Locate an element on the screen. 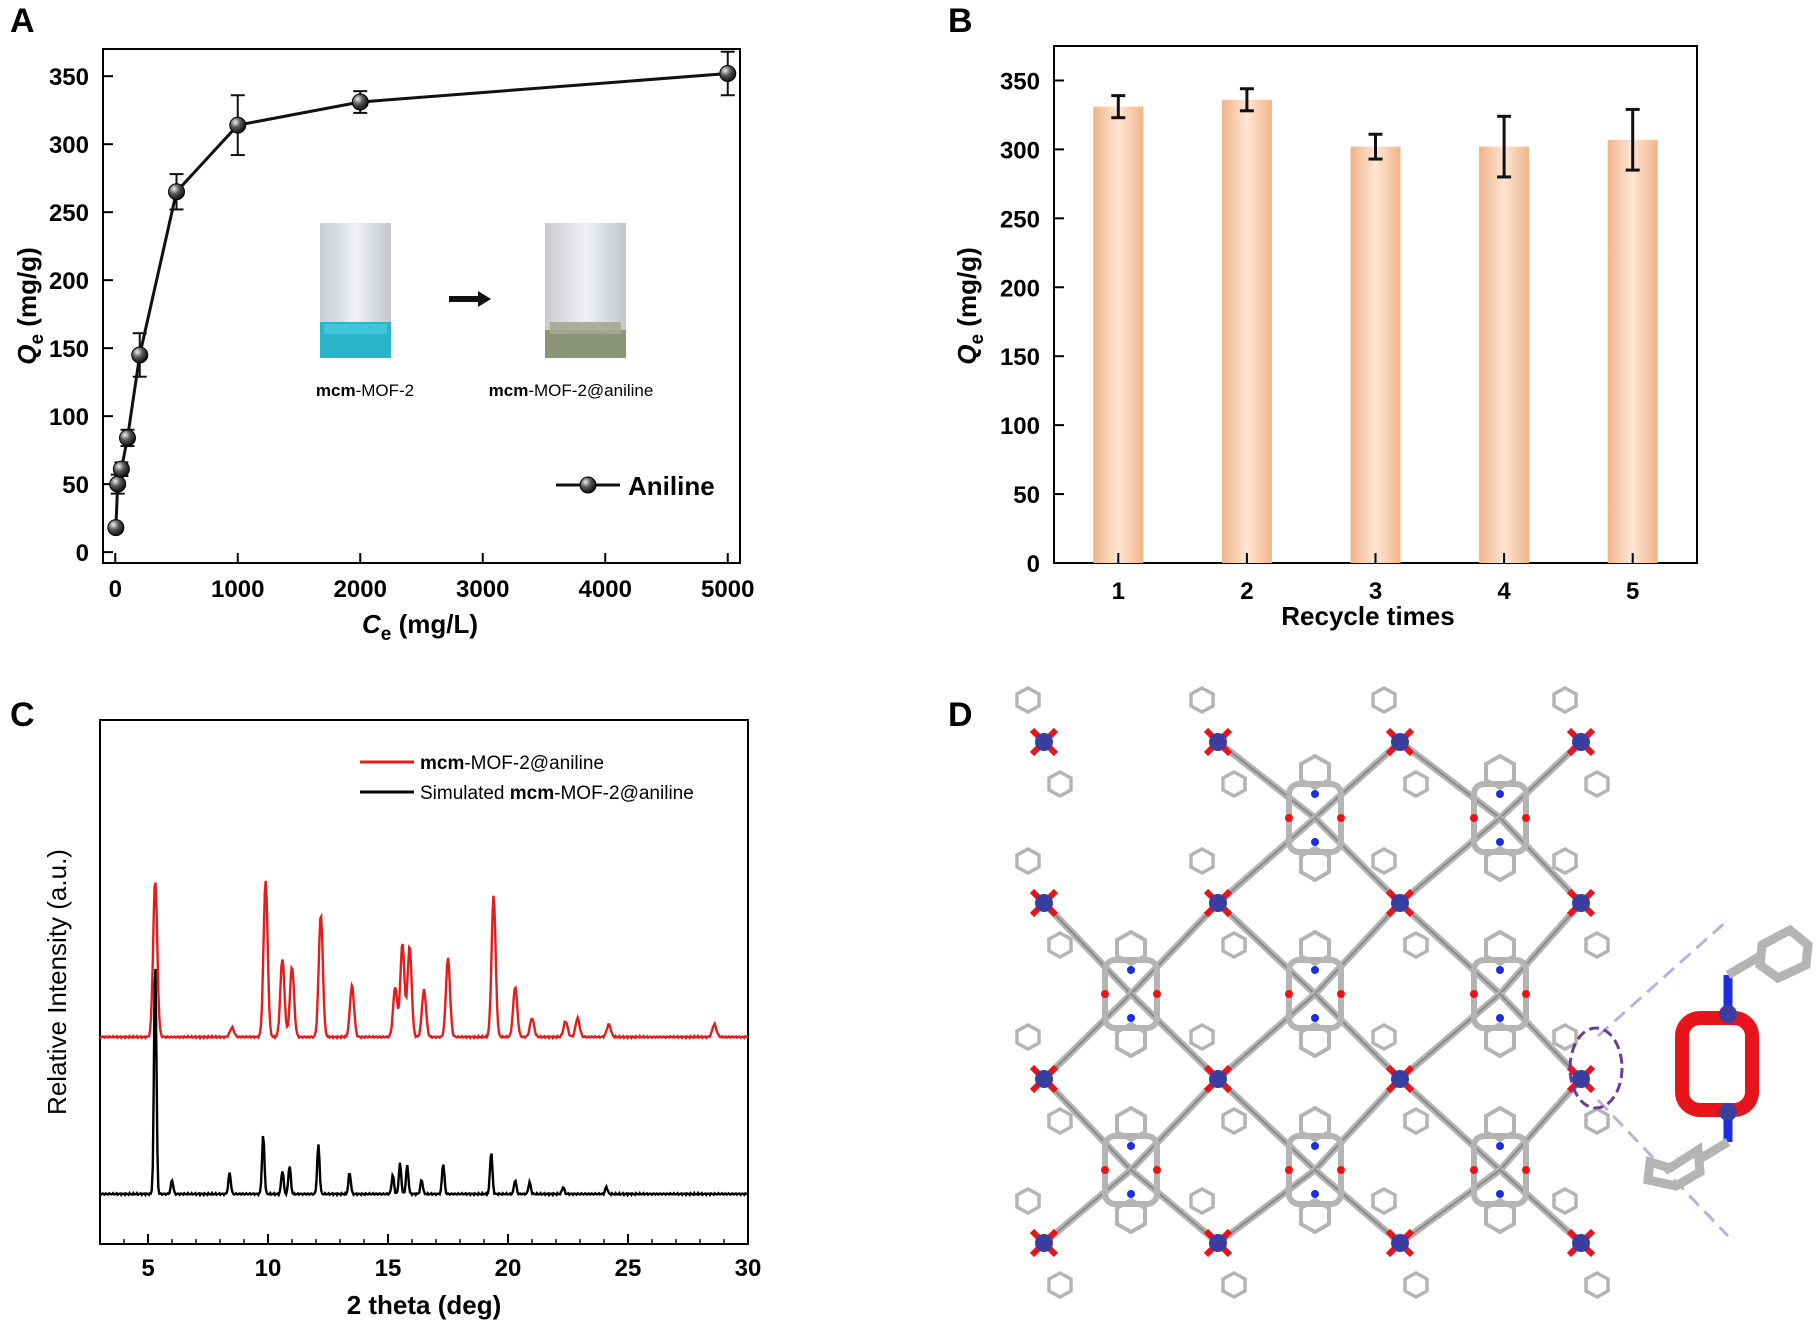 The height and width of the screenshot is (1328, 1820). zoom-guides is located at coordinates (1649, 1078).